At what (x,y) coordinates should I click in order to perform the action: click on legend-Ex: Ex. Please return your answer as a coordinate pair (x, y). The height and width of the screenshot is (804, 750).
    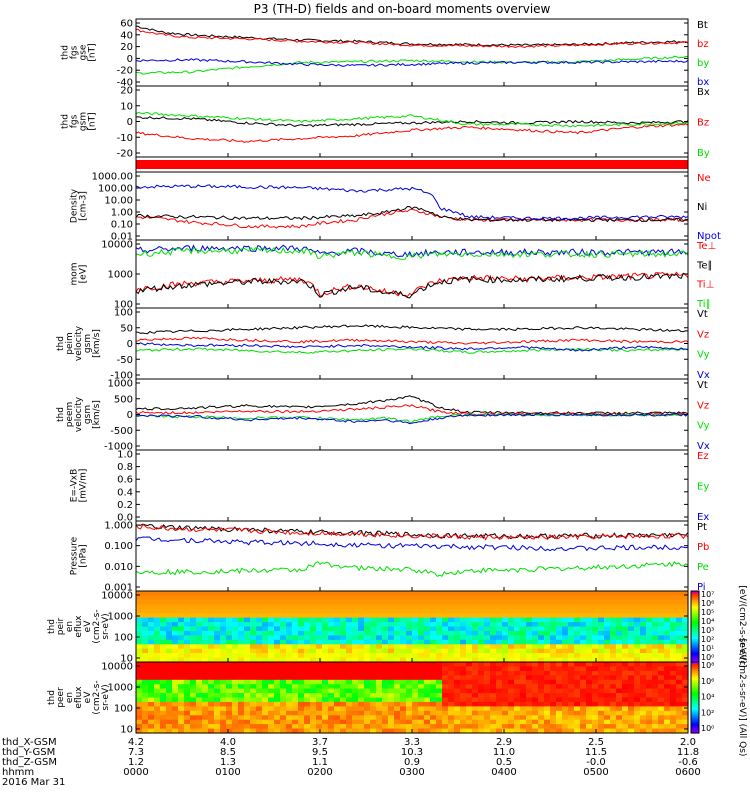
    Looking at the image, I should click on (703, 517).